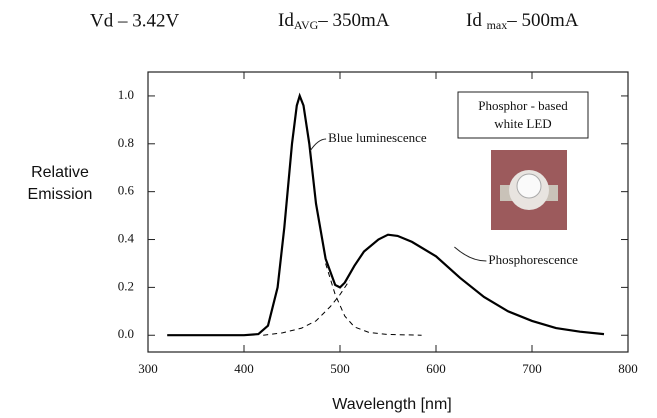 The width and height of the screenshot is (657, 418). What do you see at coordinates (497, 25) in the screenshot?
I see `header-sub: max` at bounding box center [497, 25].